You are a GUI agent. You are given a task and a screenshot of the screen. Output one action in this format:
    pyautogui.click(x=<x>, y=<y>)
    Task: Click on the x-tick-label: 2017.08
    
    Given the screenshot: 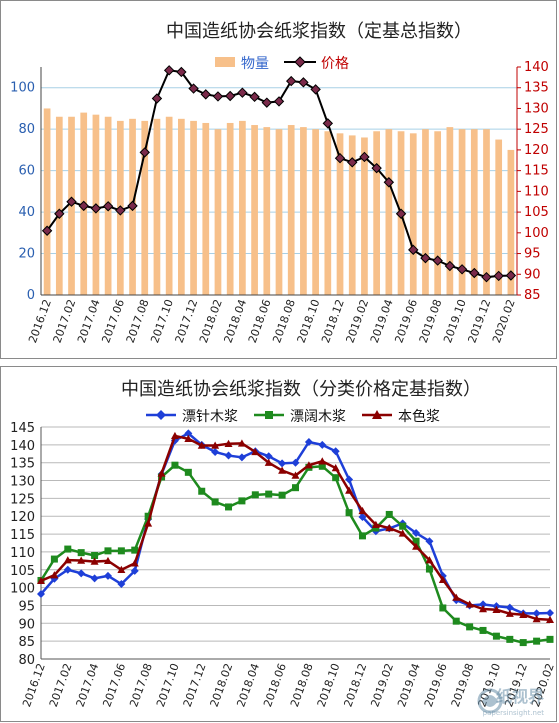 What is the action you would take?
    pyautogui.click(x=141, y=685)
    